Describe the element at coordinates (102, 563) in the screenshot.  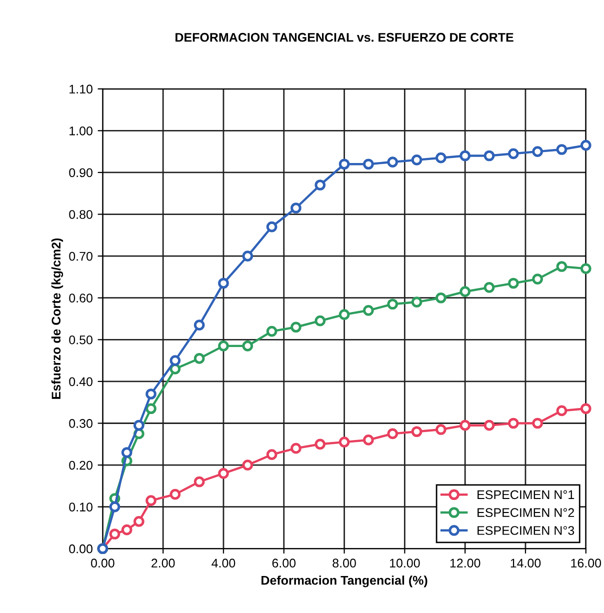
I see `x-tick-label: 0.00` at that location.